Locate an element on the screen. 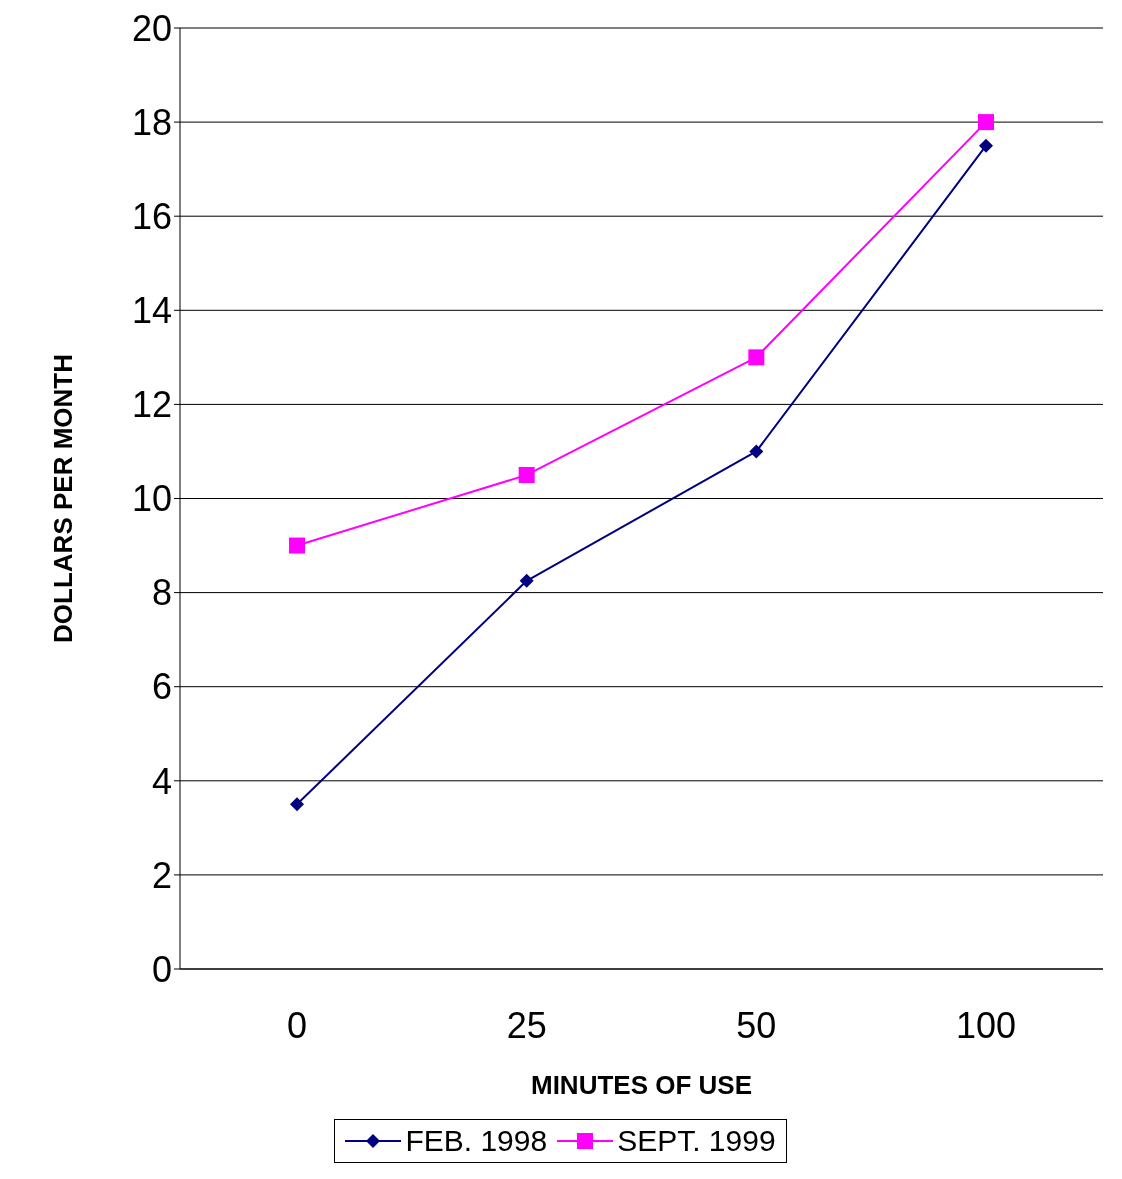 This screenshot has width=1122, height=1179. y-tick-label: 18 is located at coordinates (151, 122).